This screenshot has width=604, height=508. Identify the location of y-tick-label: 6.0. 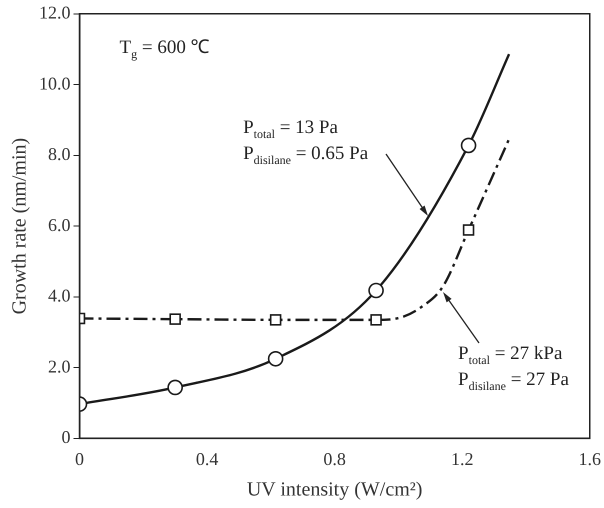
(59, 224).